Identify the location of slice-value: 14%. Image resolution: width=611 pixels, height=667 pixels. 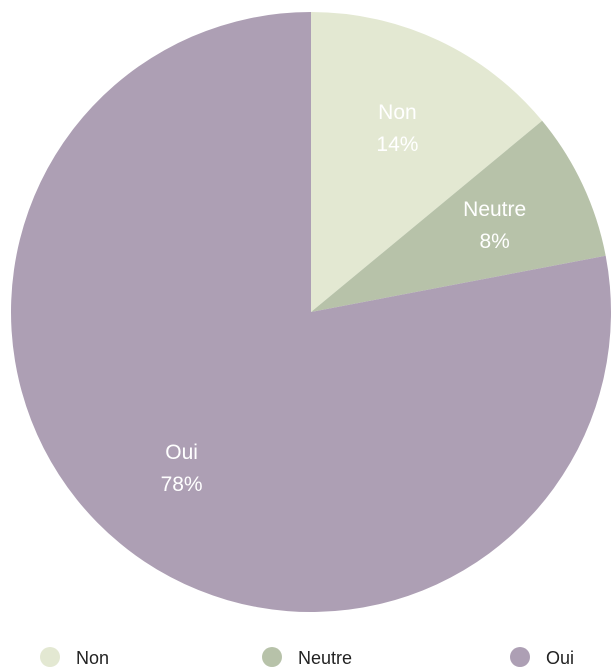
(397, 144).